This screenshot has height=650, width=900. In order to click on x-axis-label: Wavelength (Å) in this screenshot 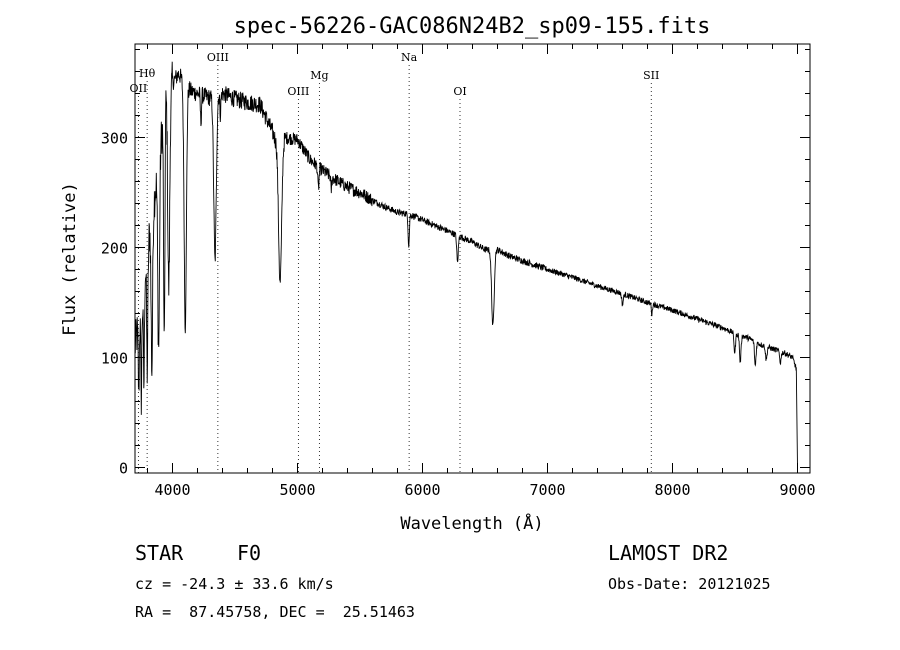, I will do `click(471, 523)`.